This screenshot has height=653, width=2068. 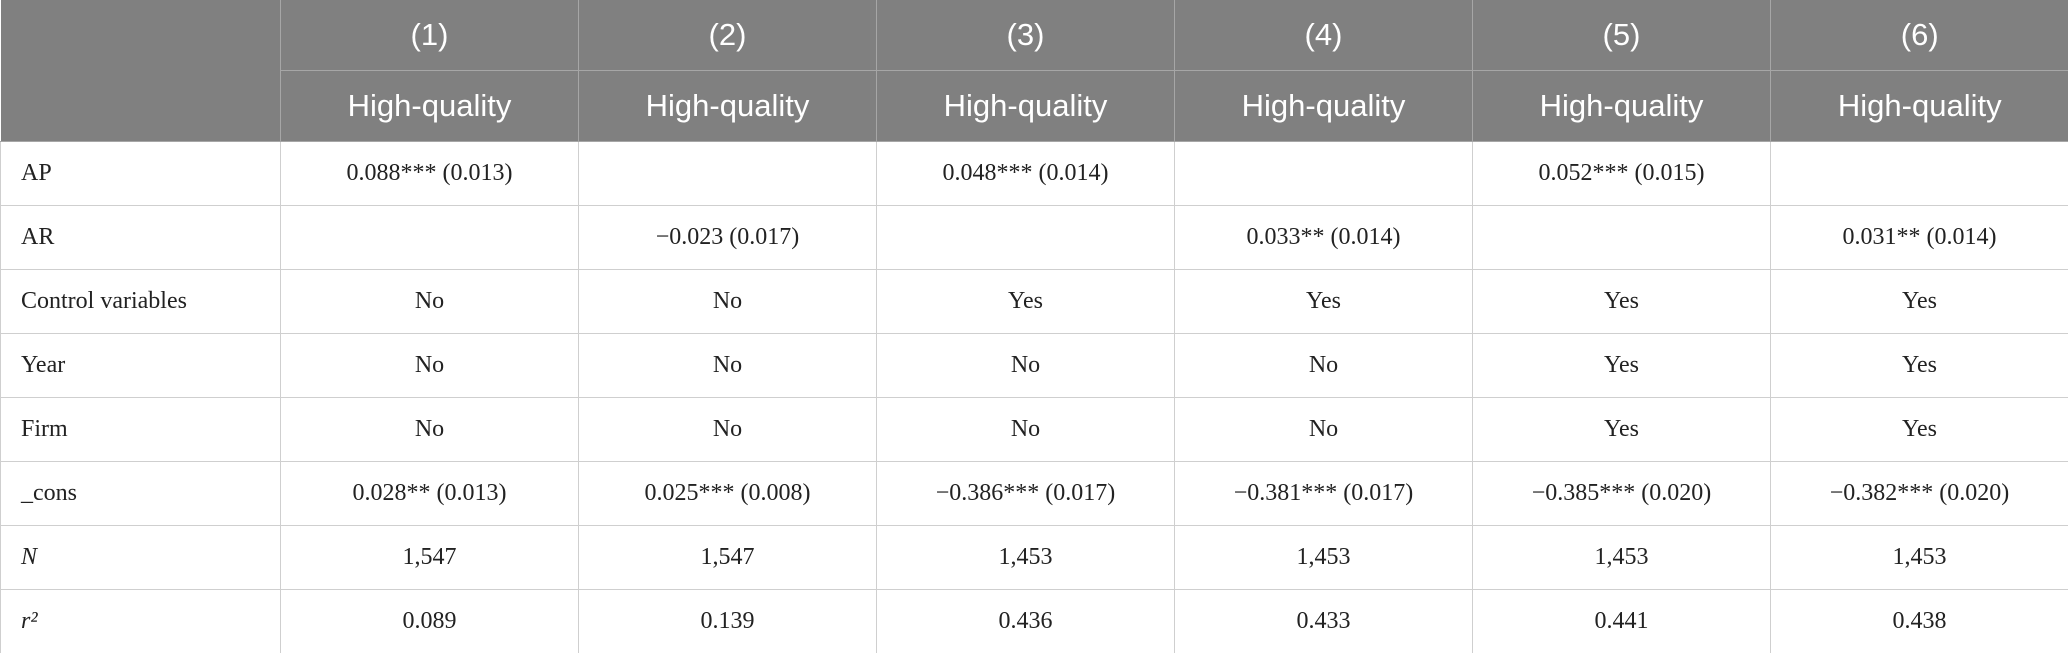 What do you see at coordinates (140, 365) in the screenshot?
I see `row-label: Year` at bounding box center [140, 365].